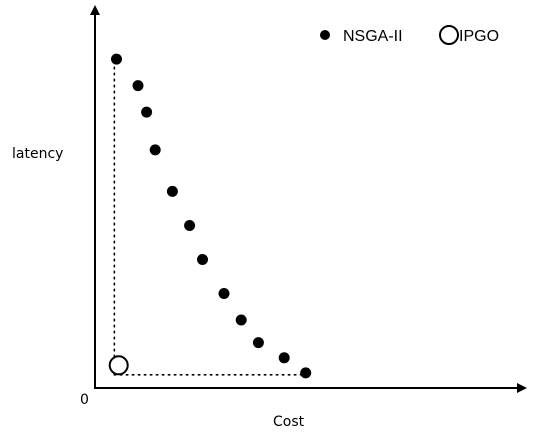 The image size is (533, 433). I want to click on legend-marker-nsga-ii, so click(325, 35).